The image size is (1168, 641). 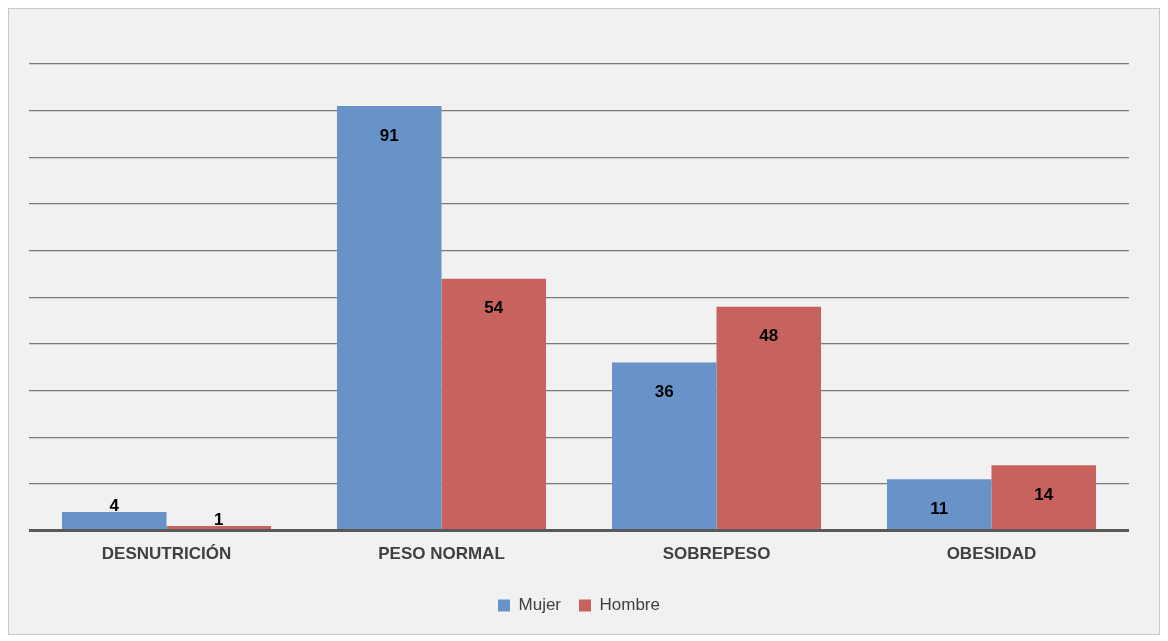 I want to click on x-tick-label: SOBREPESO, so click(x=716, y=554).